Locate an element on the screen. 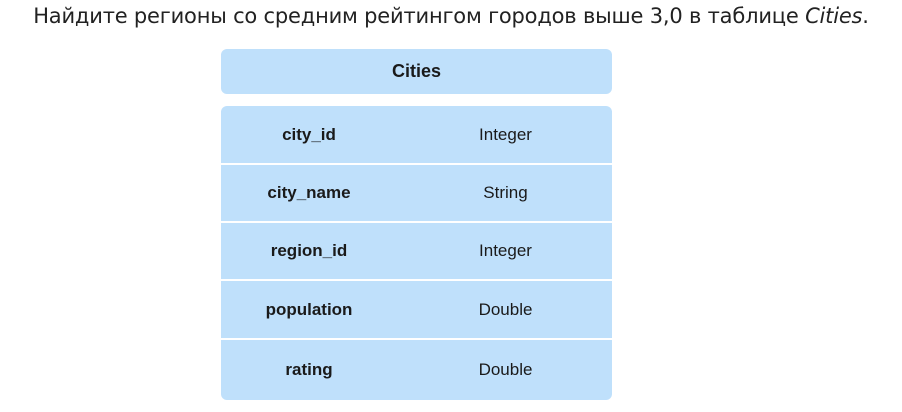 This screenshot has width=902, height=412. field-row-city-name: city_name String is located at coordinates (416, 193).